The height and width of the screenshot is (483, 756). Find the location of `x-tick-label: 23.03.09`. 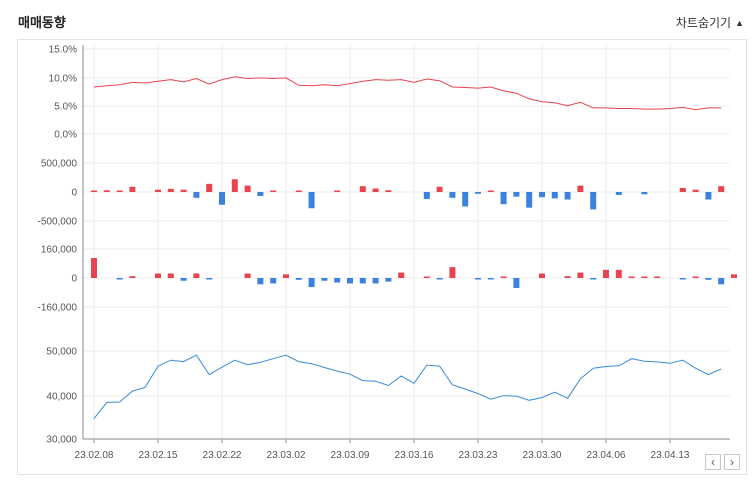

x-tick-label: 23.03.09 is located at coordinates (350, 455).